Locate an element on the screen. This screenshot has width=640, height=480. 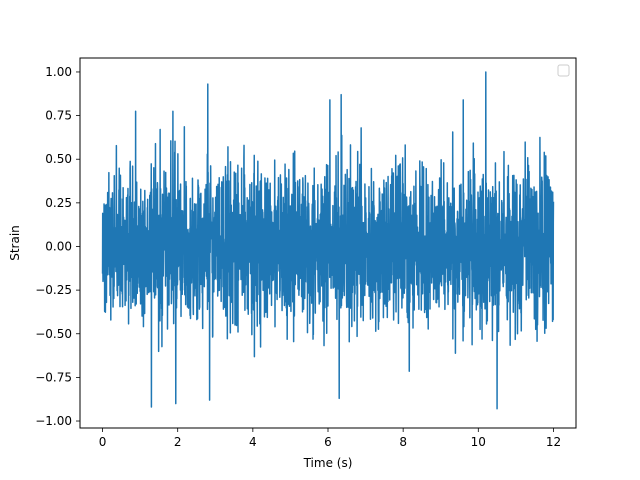
x-tick-label: 10 is located at coordinates (478, 442).